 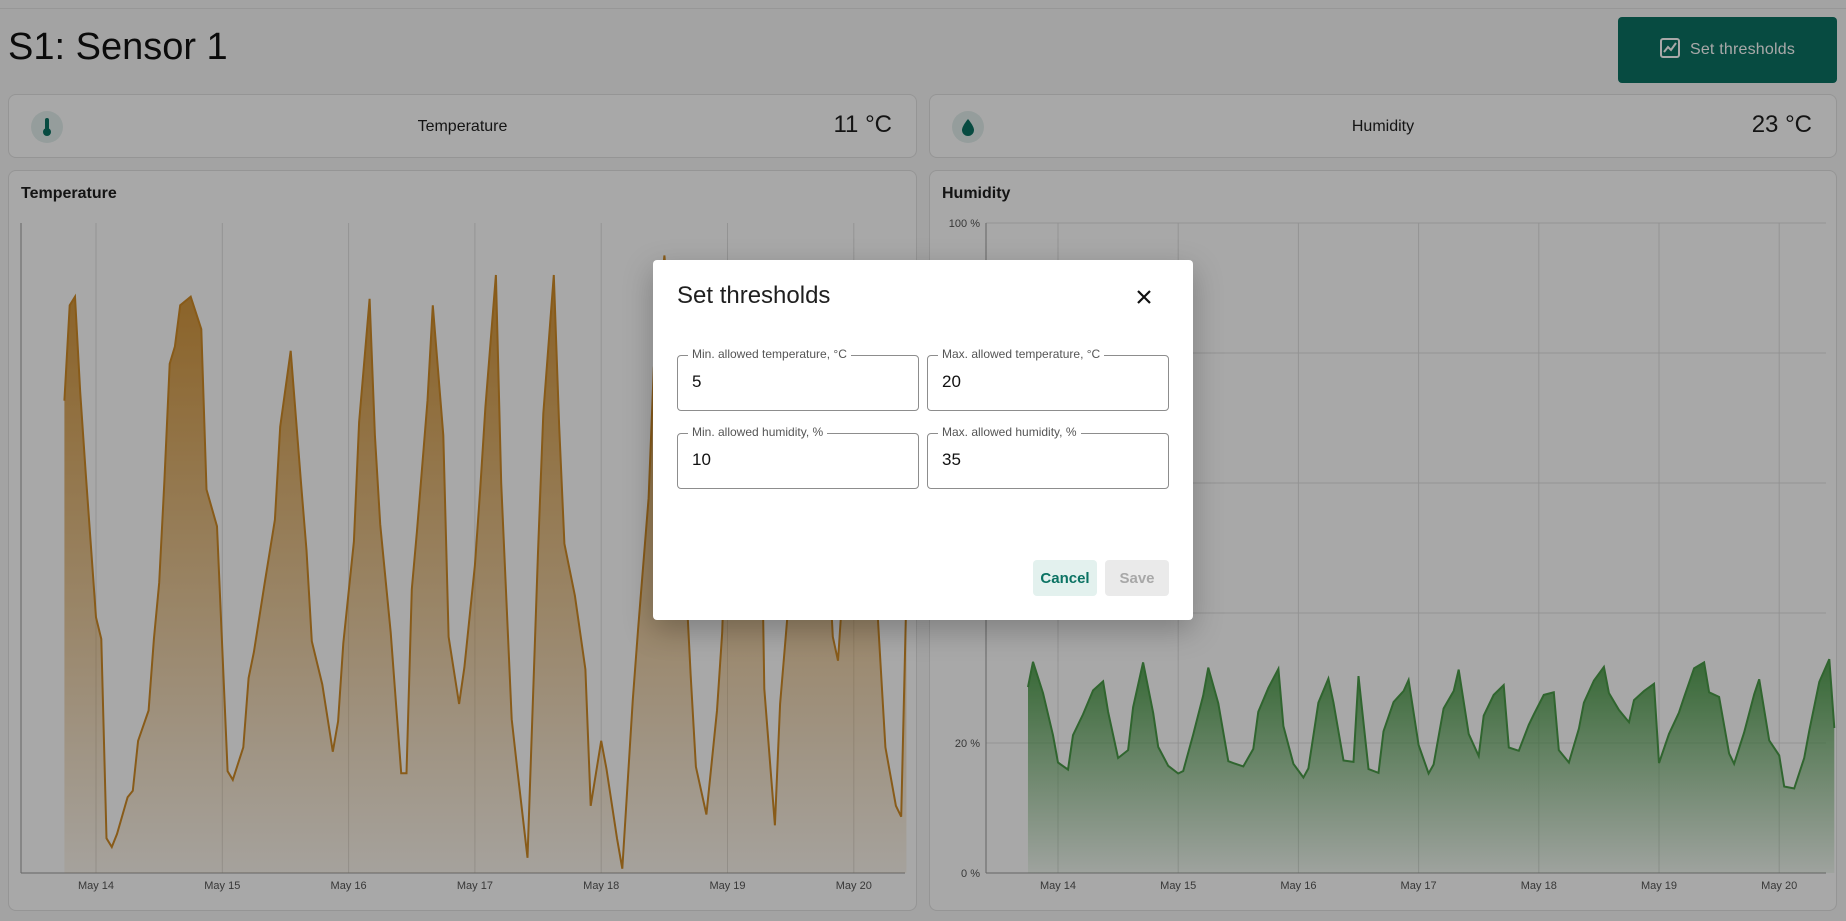 What do you see at coordinates (976, 193) in the screenshot?
I see `humidity-chart-title: Humidity` at bounding box center [976, 193].